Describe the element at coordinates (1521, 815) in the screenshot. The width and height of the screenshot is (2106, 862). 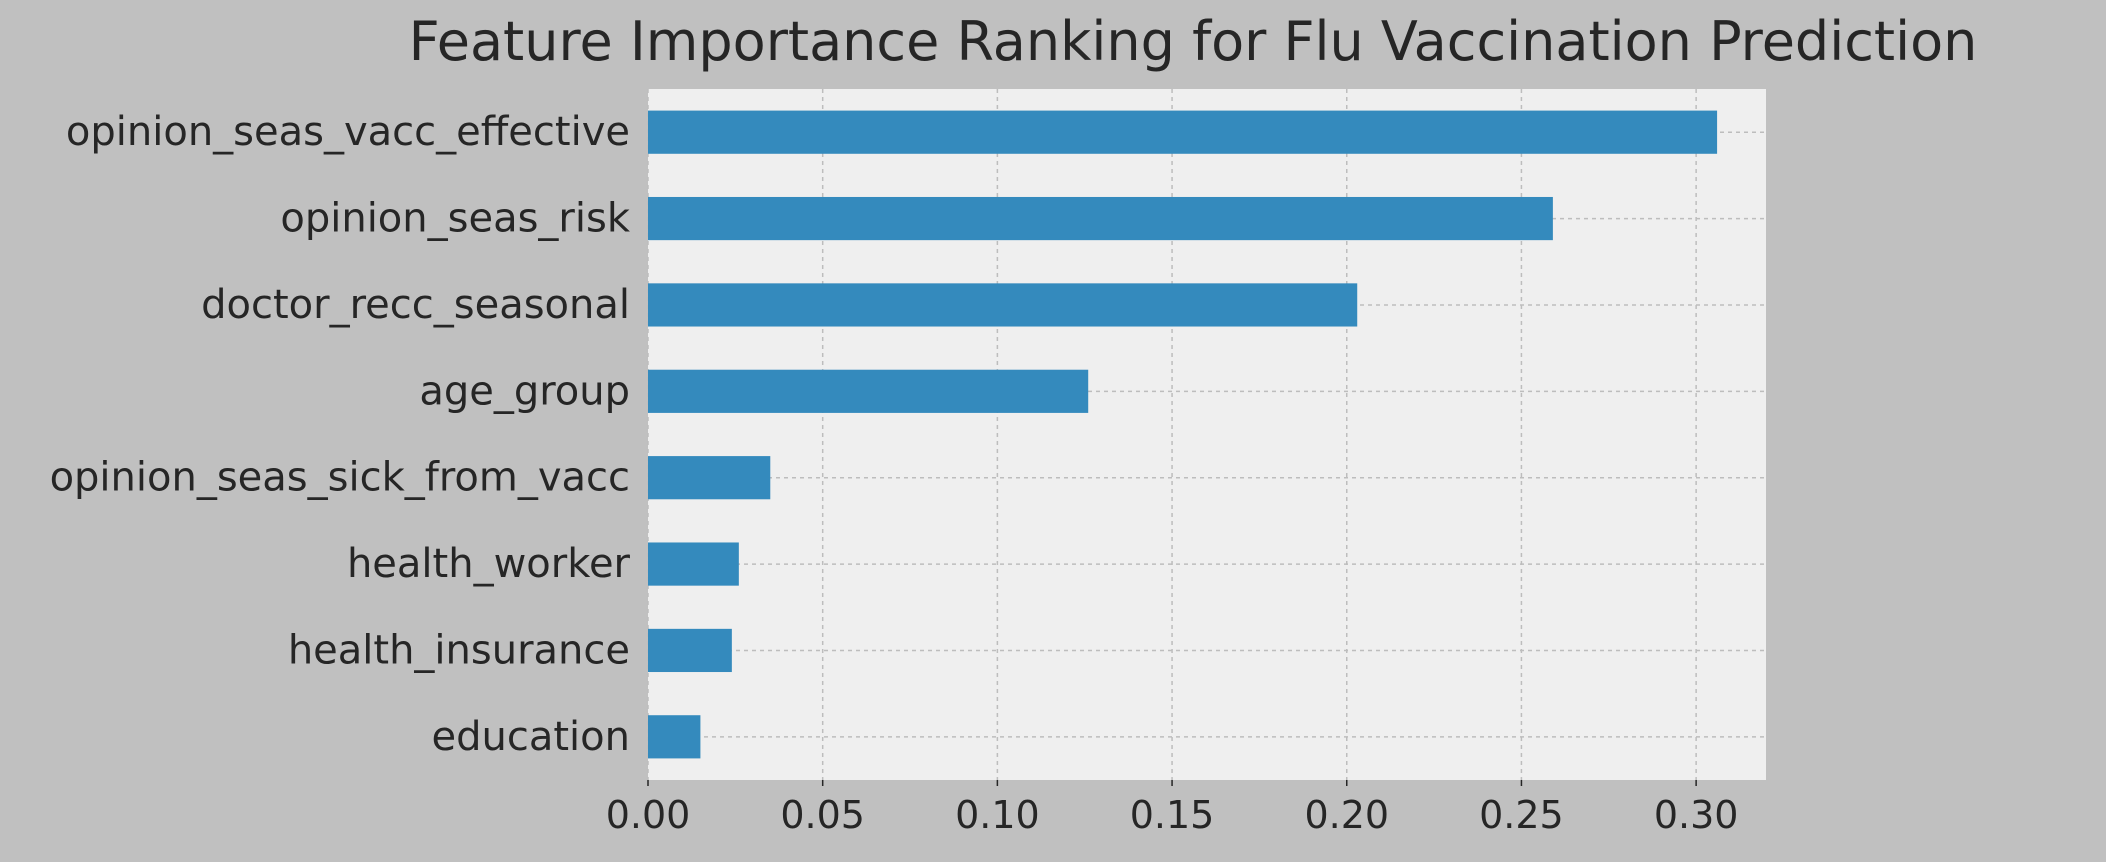
I see `x-tick-label: 0.25` at that location.